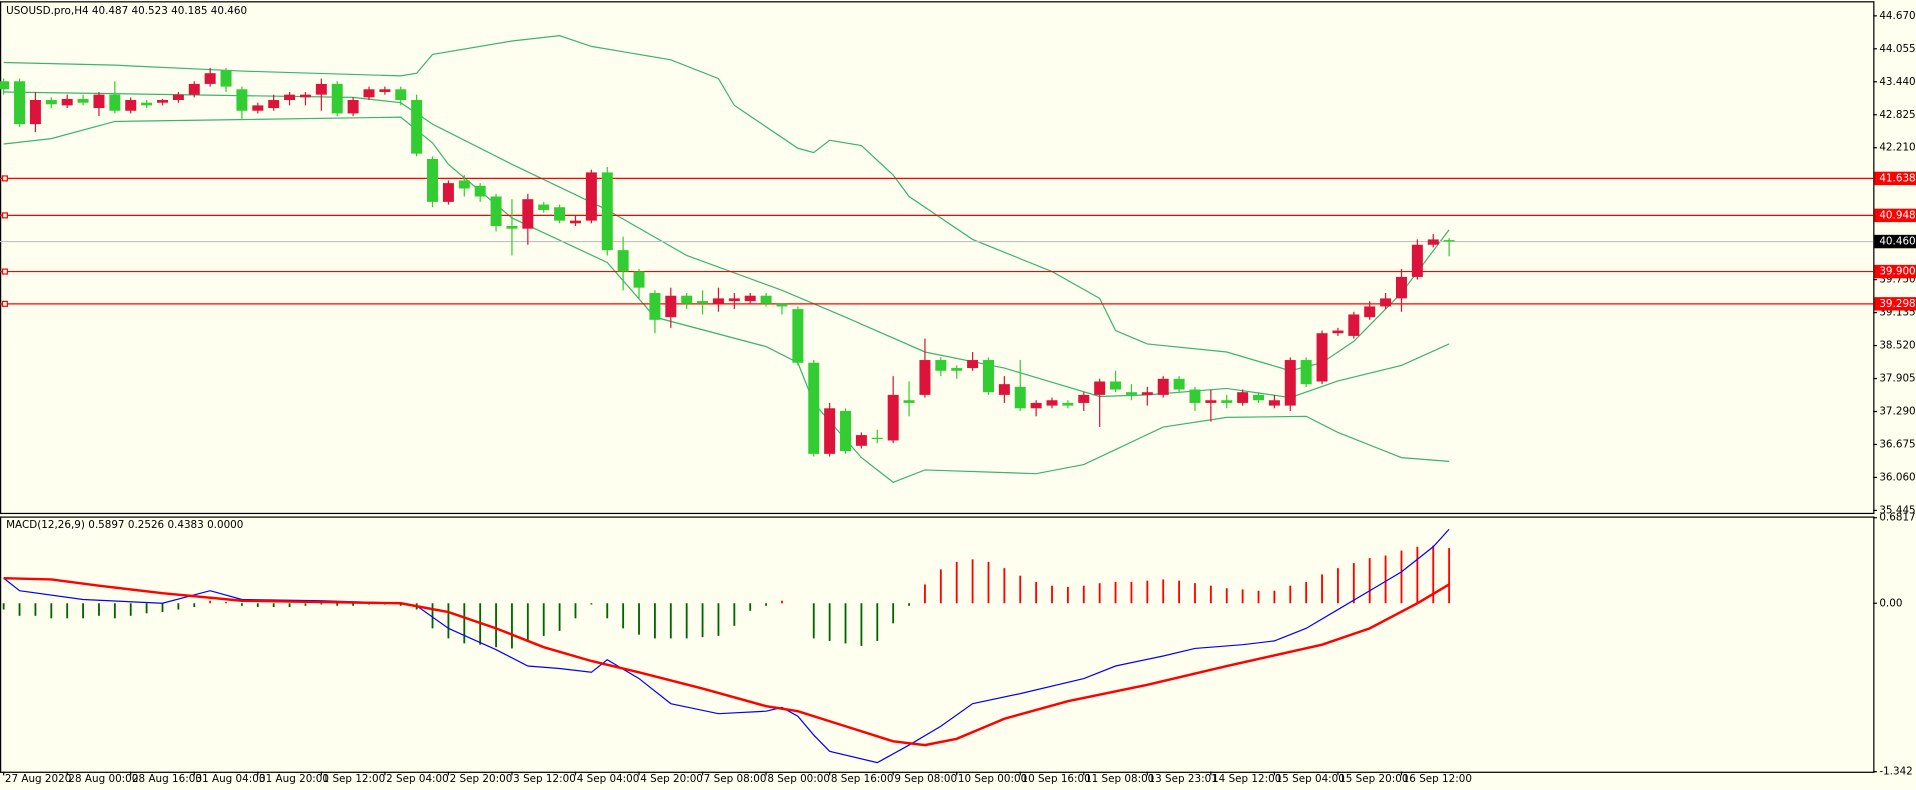 The image size is (1916, 790). I want to click on x-tick-label: 3 Sep 12:00, so click(544, 779).